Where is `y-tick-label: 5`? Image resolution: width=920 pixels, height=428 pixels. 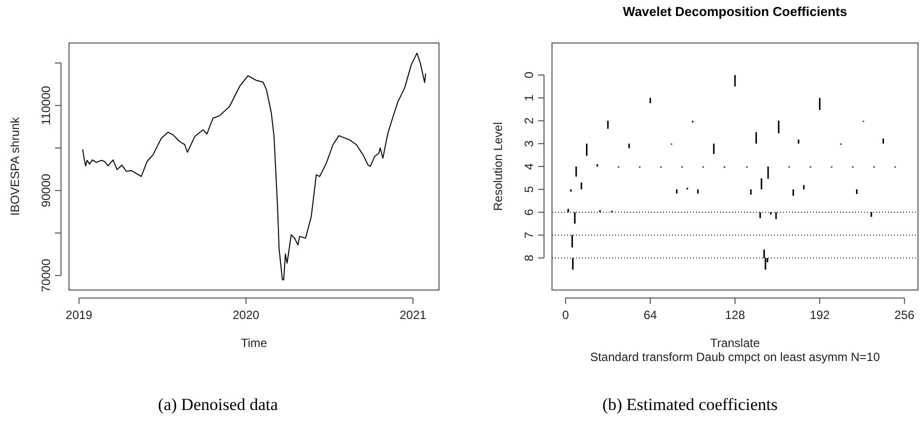
y-tick-label: 5 is located at coordinates (529, 189).